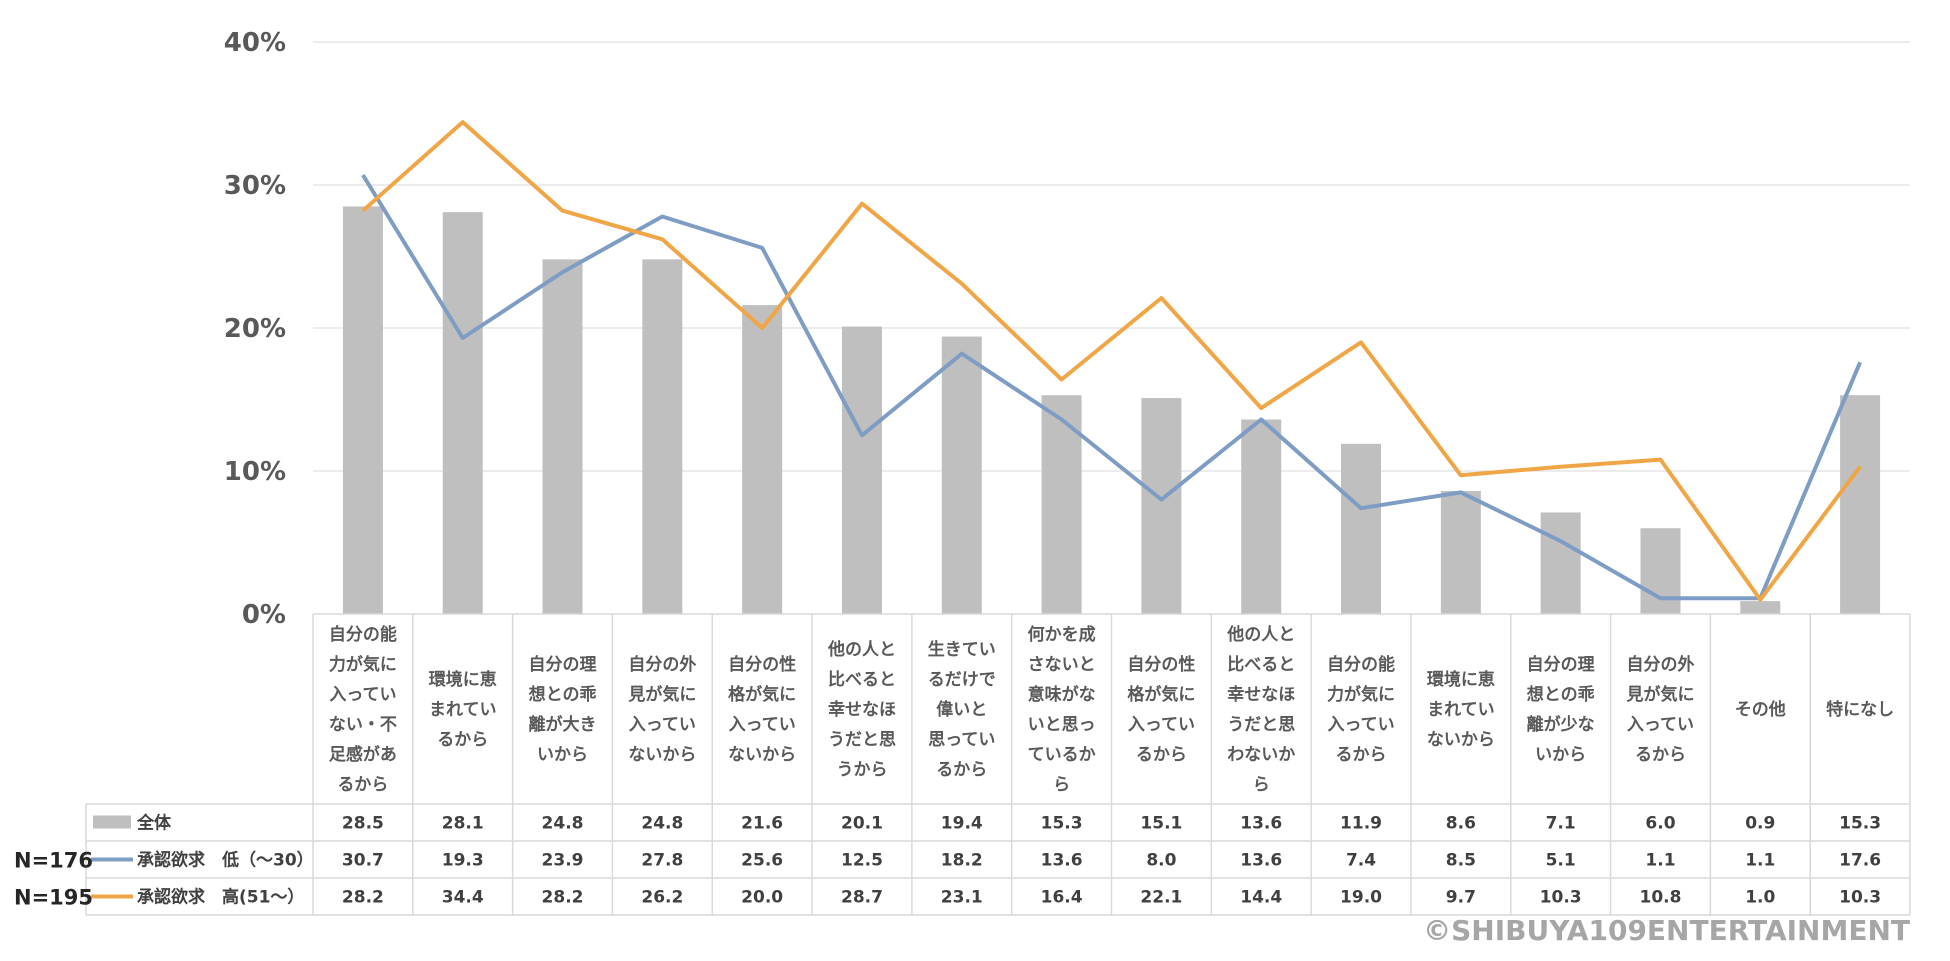 This screenshot has height=961, width=1950. I want to click on category-label: 自分の理想との乖離が大きいから, so click(563, 709).